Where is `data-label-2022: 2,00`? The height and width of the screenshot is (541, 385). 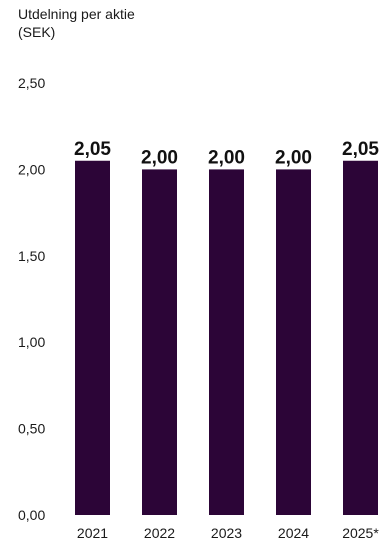 data-label-2022: 2,00 is located at coordinates (159, 157).